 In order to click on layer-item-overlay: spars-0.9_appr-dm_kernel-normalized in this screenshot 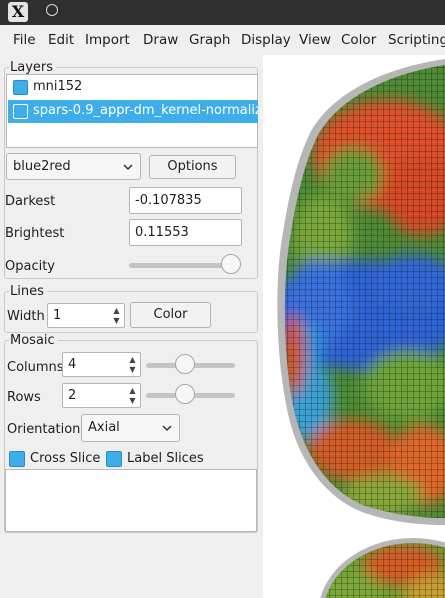, I will do `click(133, 111)`.